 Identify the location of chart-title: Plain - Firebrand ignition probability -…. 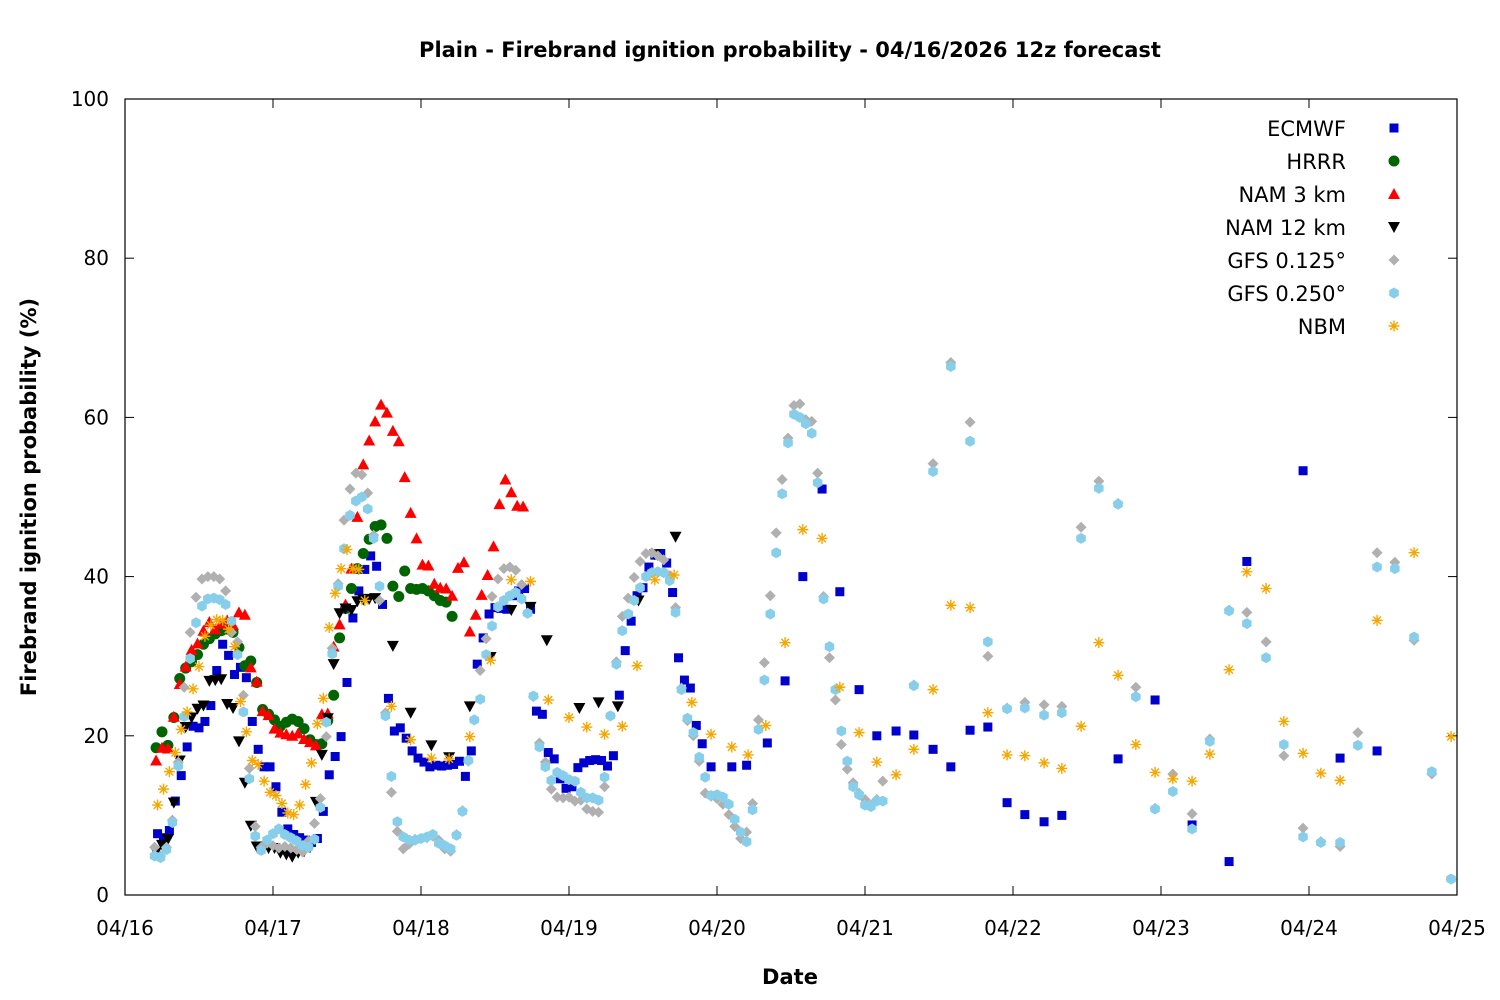
(790, 50).